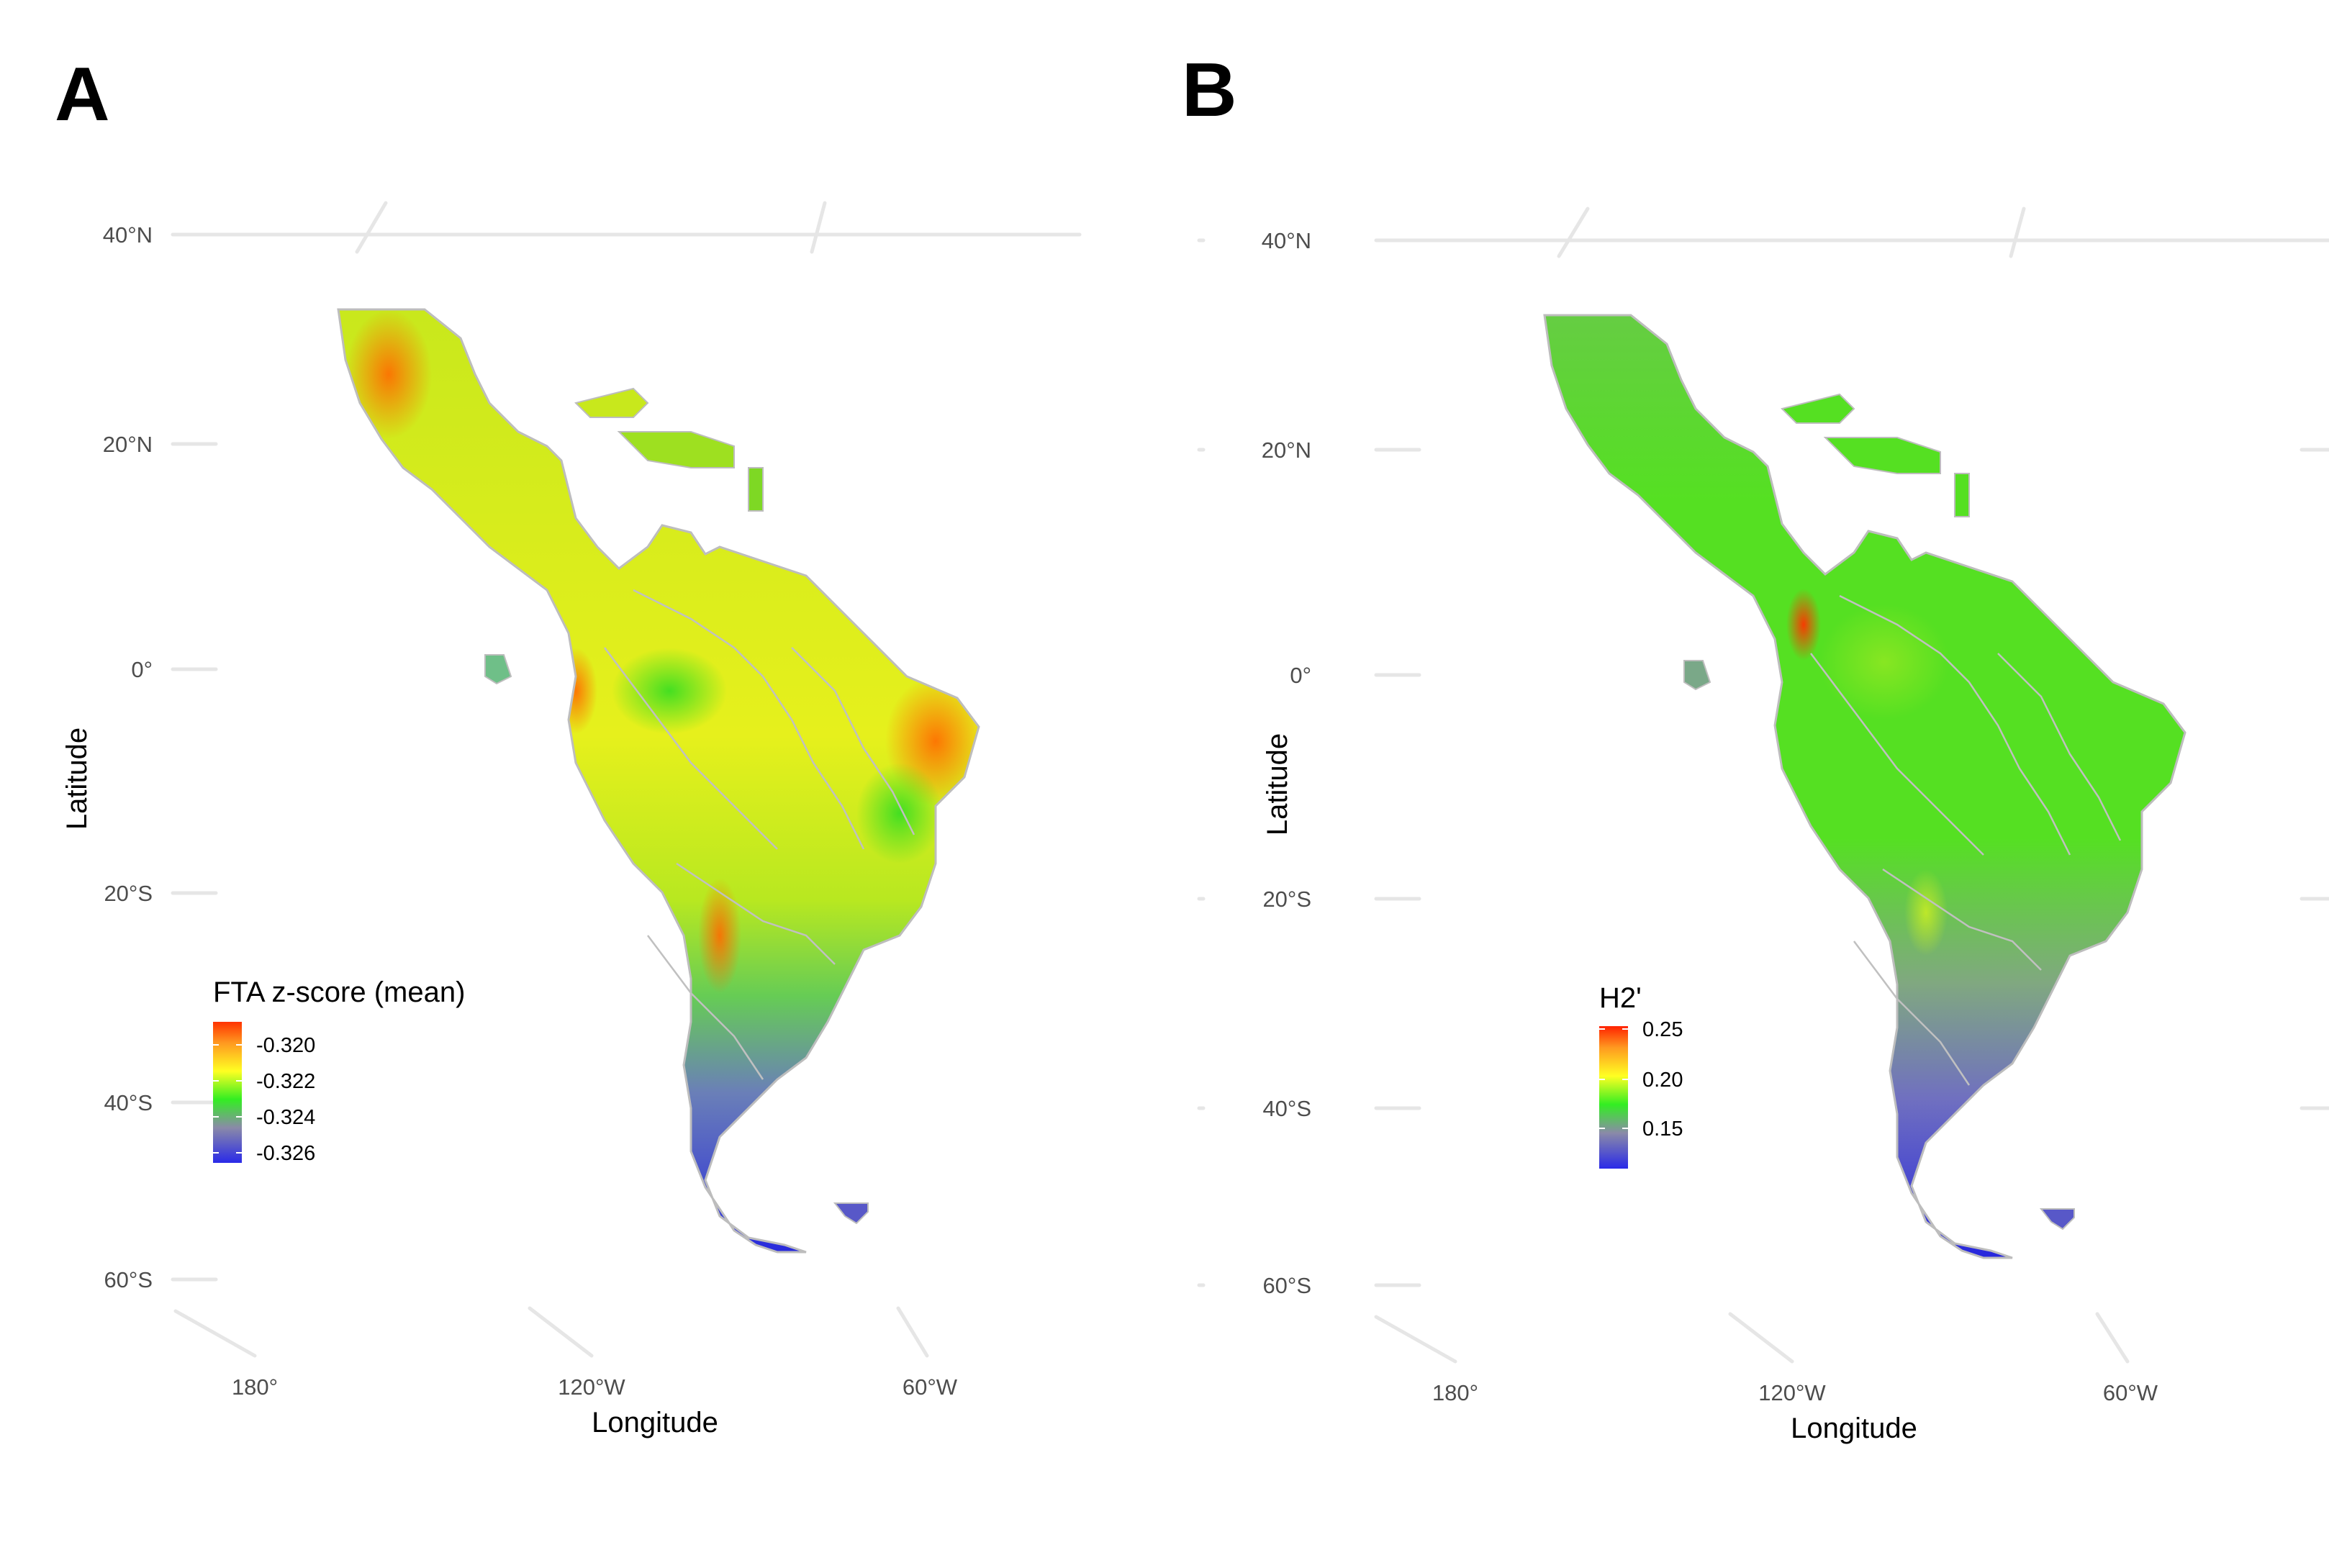 The height and width of the screenshot is (1568, 2329). Describe the element at coordinates (285, 1046) in the screenshot. I see `legend-label: -0.320` at that location.